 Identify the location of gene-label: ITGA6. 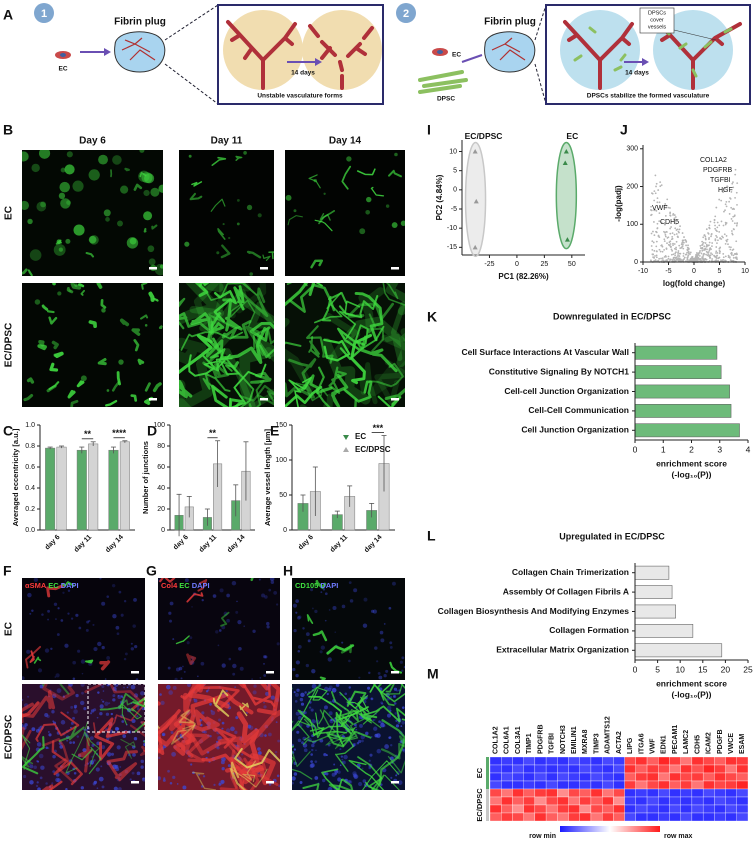
(641, 743).